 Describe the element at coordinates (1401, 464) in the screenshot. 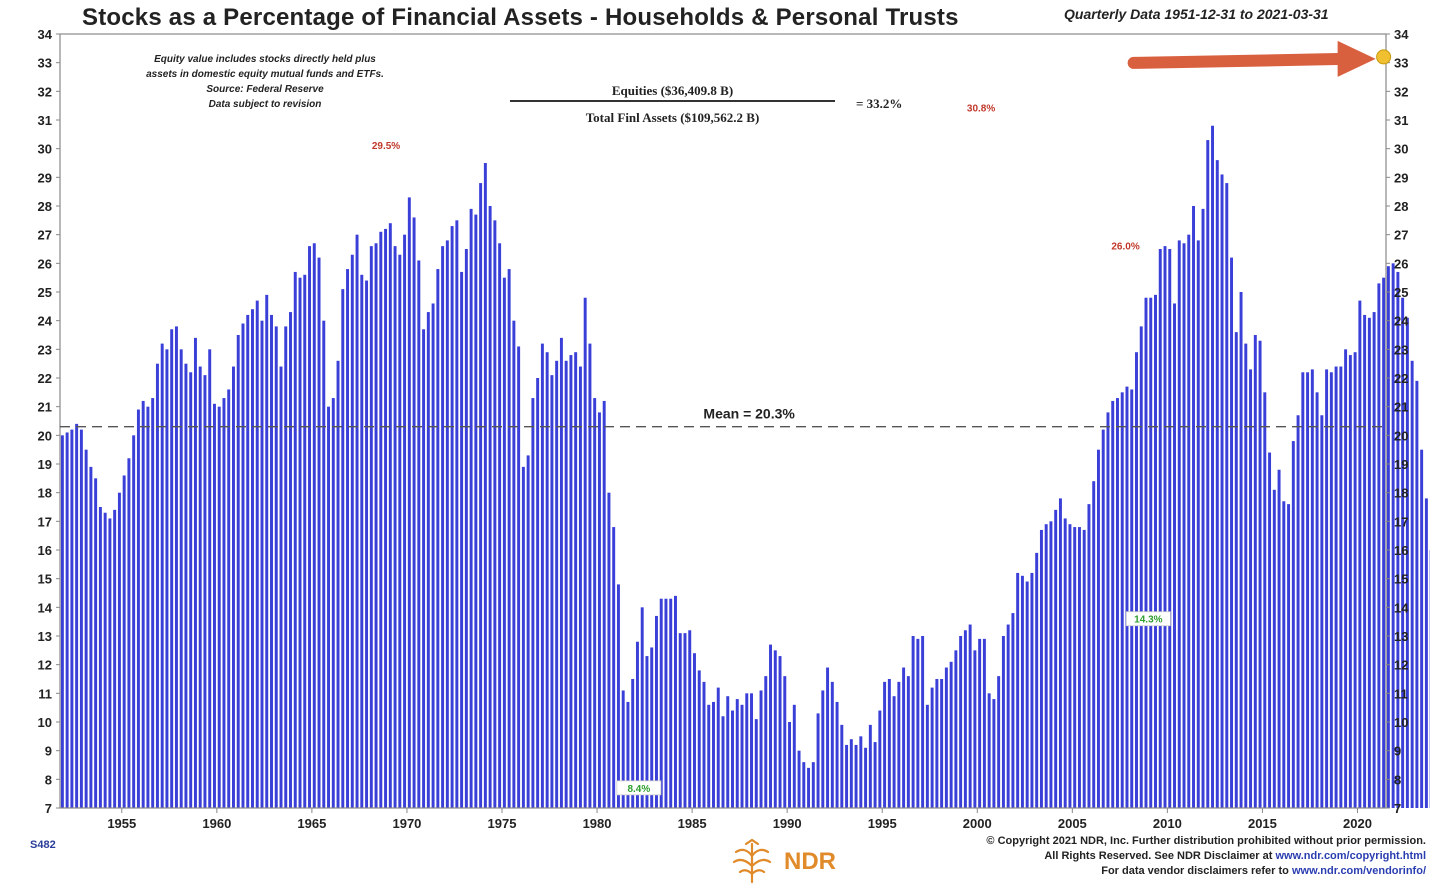

I see `y-tick-label-right: 19` at that location.